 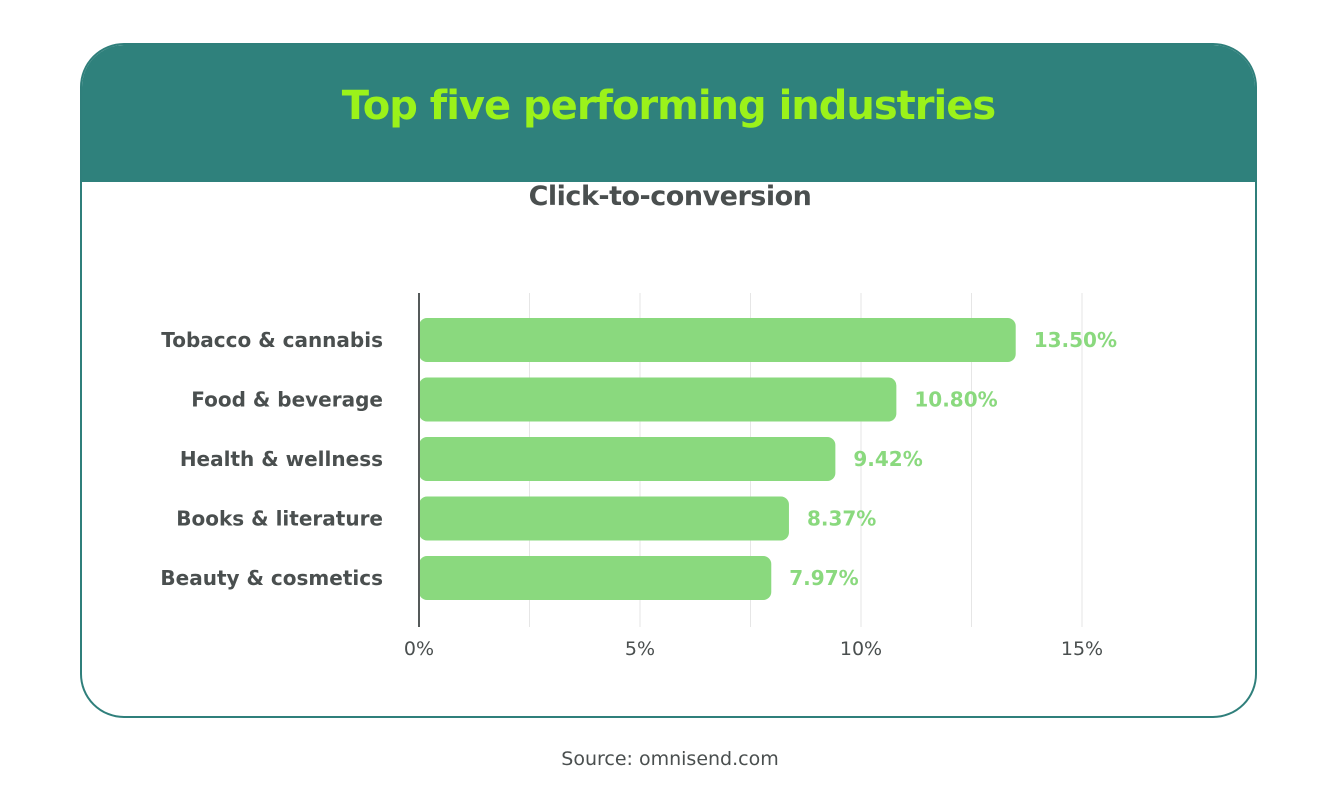 I want to click on value-label: 7.97%, so click(x=823, y=578).